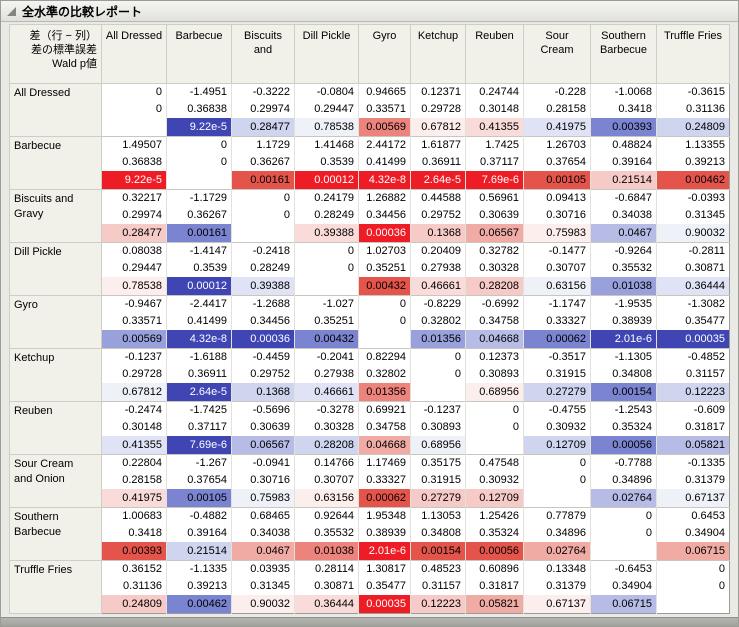 The image size is (739, 627). I want to click on pvalue-cell: 7.69e-6, so click(494, 180).